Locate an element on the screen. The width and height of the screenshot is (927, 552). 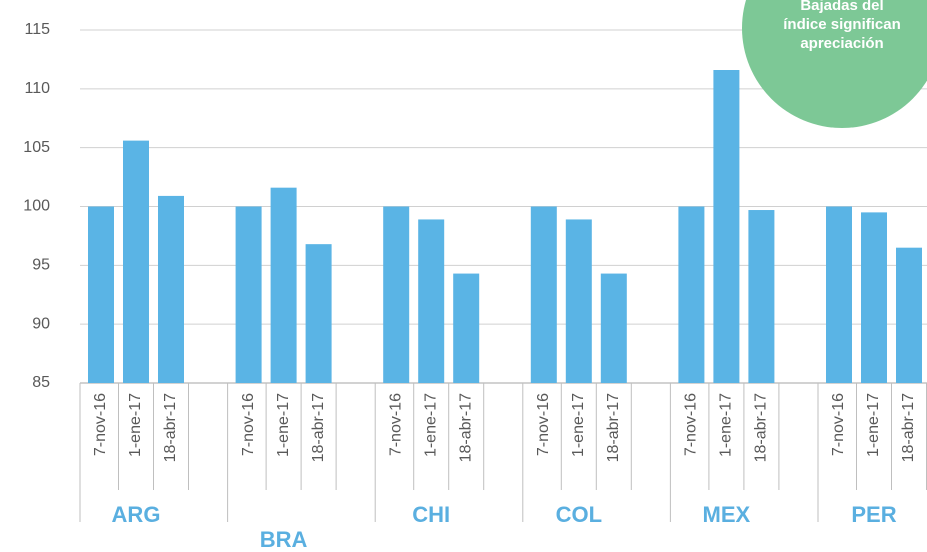
group-label: COL is located at coordinates (579, 514).